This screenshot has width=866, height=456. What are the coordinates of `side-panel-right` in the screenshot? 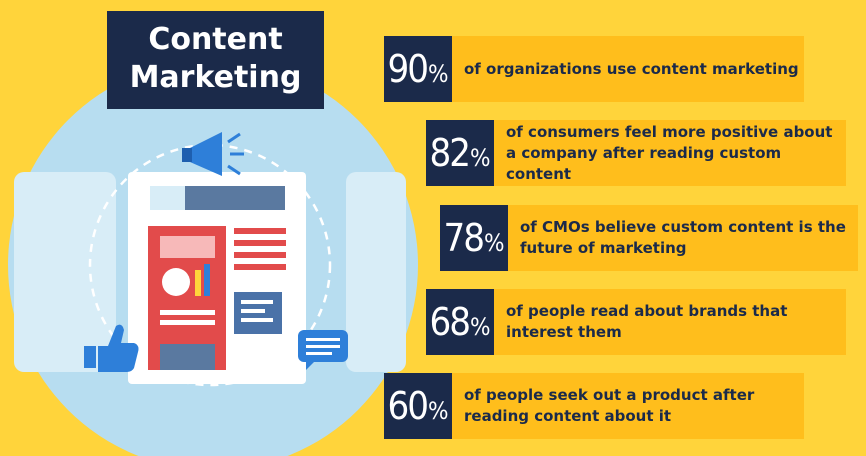 It's located at (376, 272).